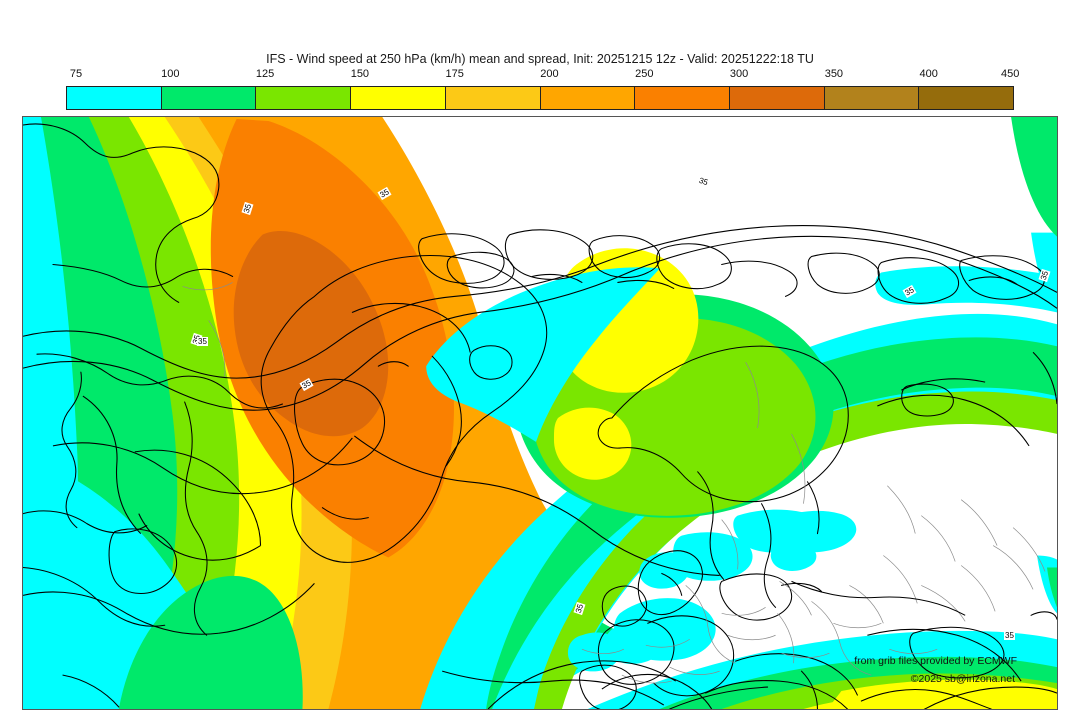  Describe the element at coordinates (834, 74) in the screenshot. I see `colorbar-tick-350: 350` at that location.